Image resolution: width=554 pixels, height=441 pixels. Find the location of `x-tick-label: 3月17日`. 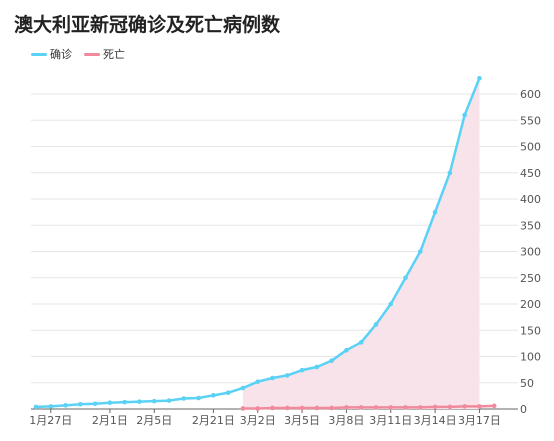

x-tick-label: 3月17日 is located at coordinates (479, 420).